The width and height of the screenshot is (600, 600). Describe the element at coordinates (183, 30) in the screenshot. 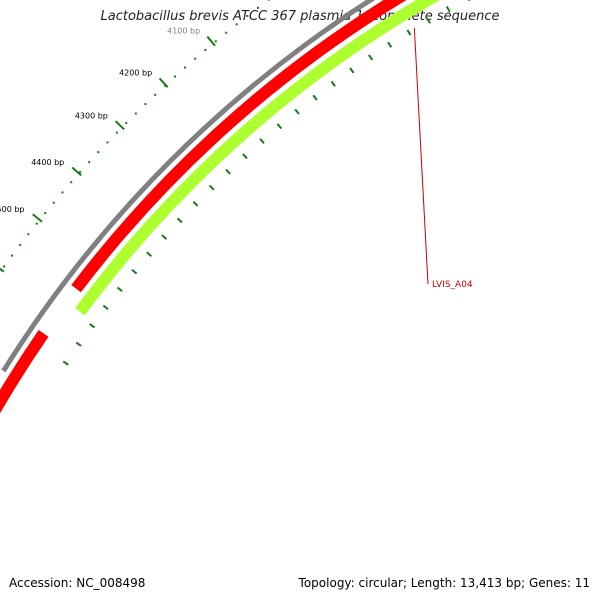

I see `tick-label: 4100 bp` at that location.